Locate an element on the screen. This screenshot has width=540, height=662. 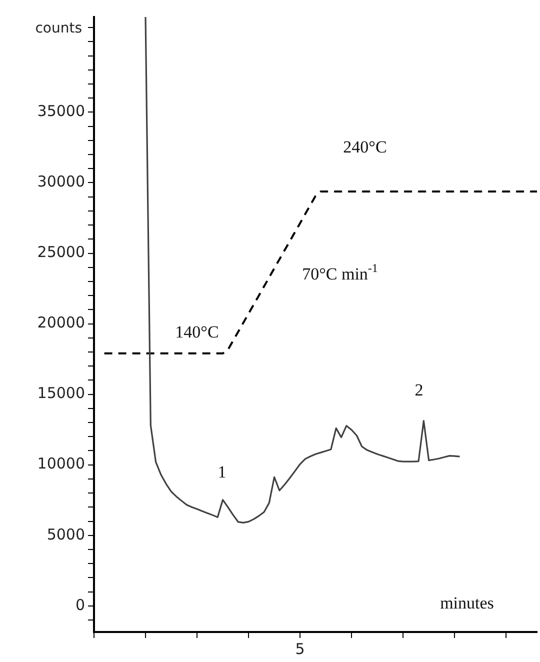
annotation: 2 is located at coordinates (419, 390).